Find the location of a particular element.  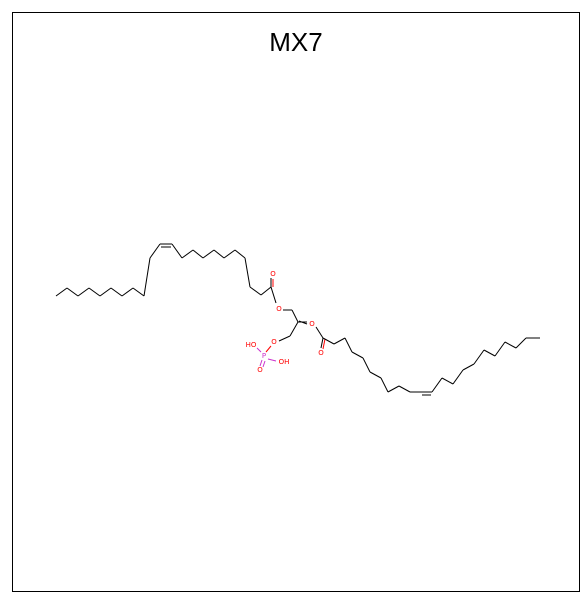

phosphate-oxo-oxygen: O is located at coordinates (260, 370).